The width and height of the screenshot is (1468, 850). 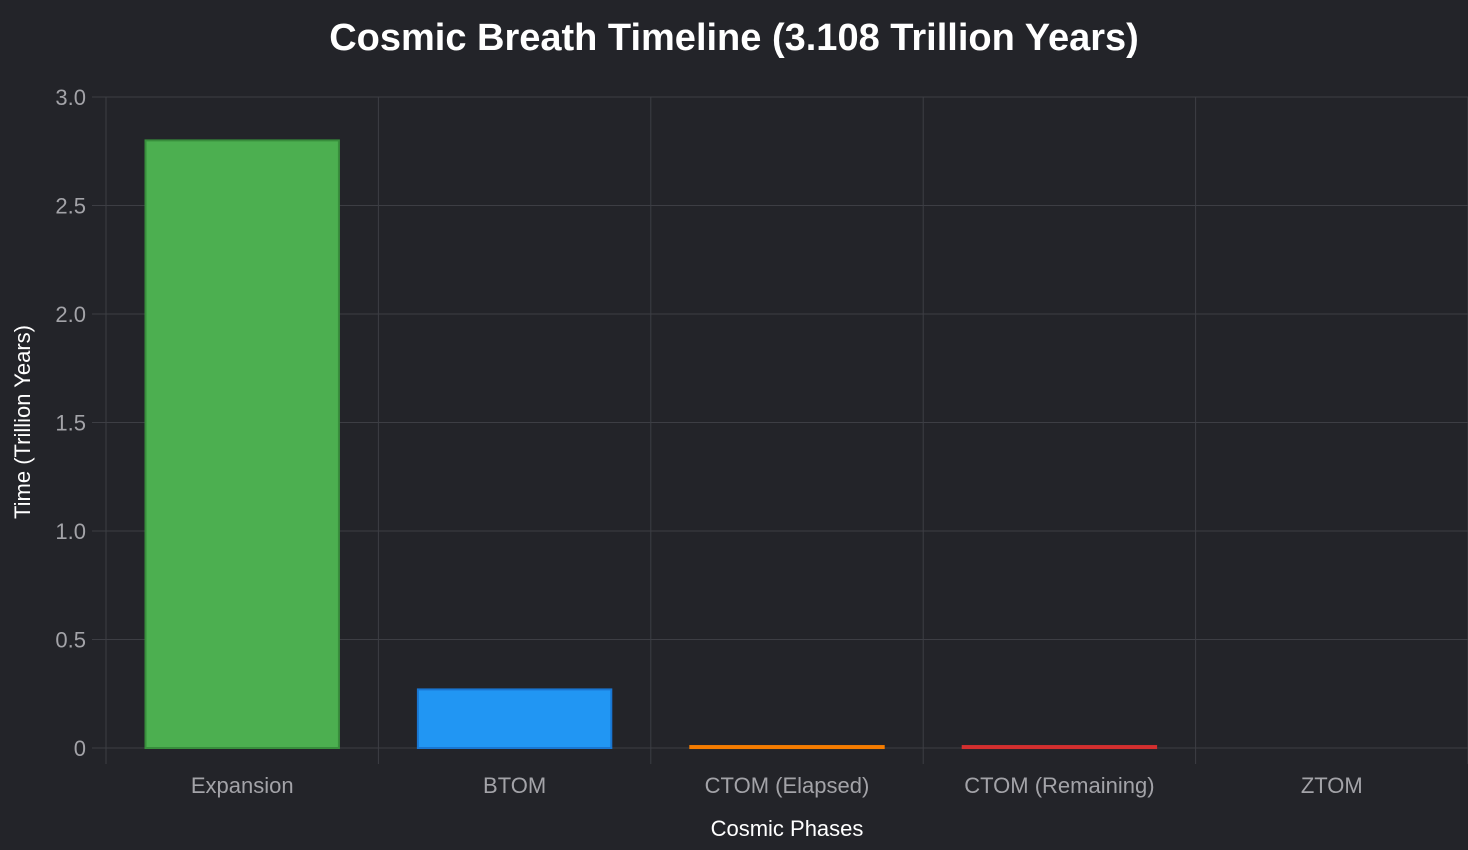 I want to click on y-tick-label: 2.5, so click(x=70, y=206).